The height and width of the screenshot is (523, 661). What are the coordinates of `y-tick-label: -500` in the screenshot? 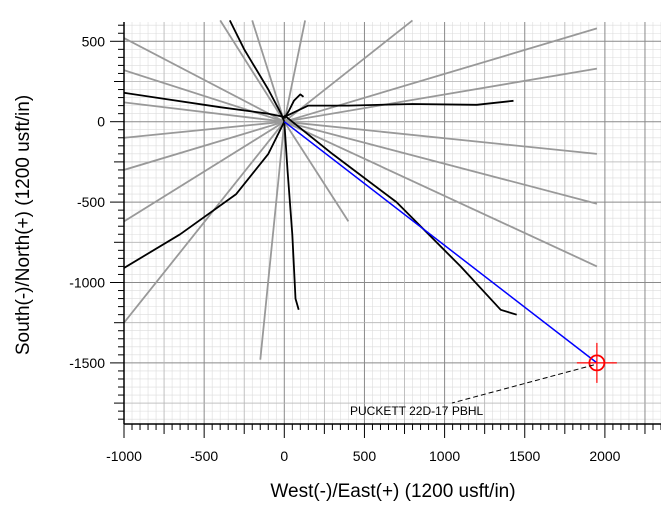 It's located at (91, 202).